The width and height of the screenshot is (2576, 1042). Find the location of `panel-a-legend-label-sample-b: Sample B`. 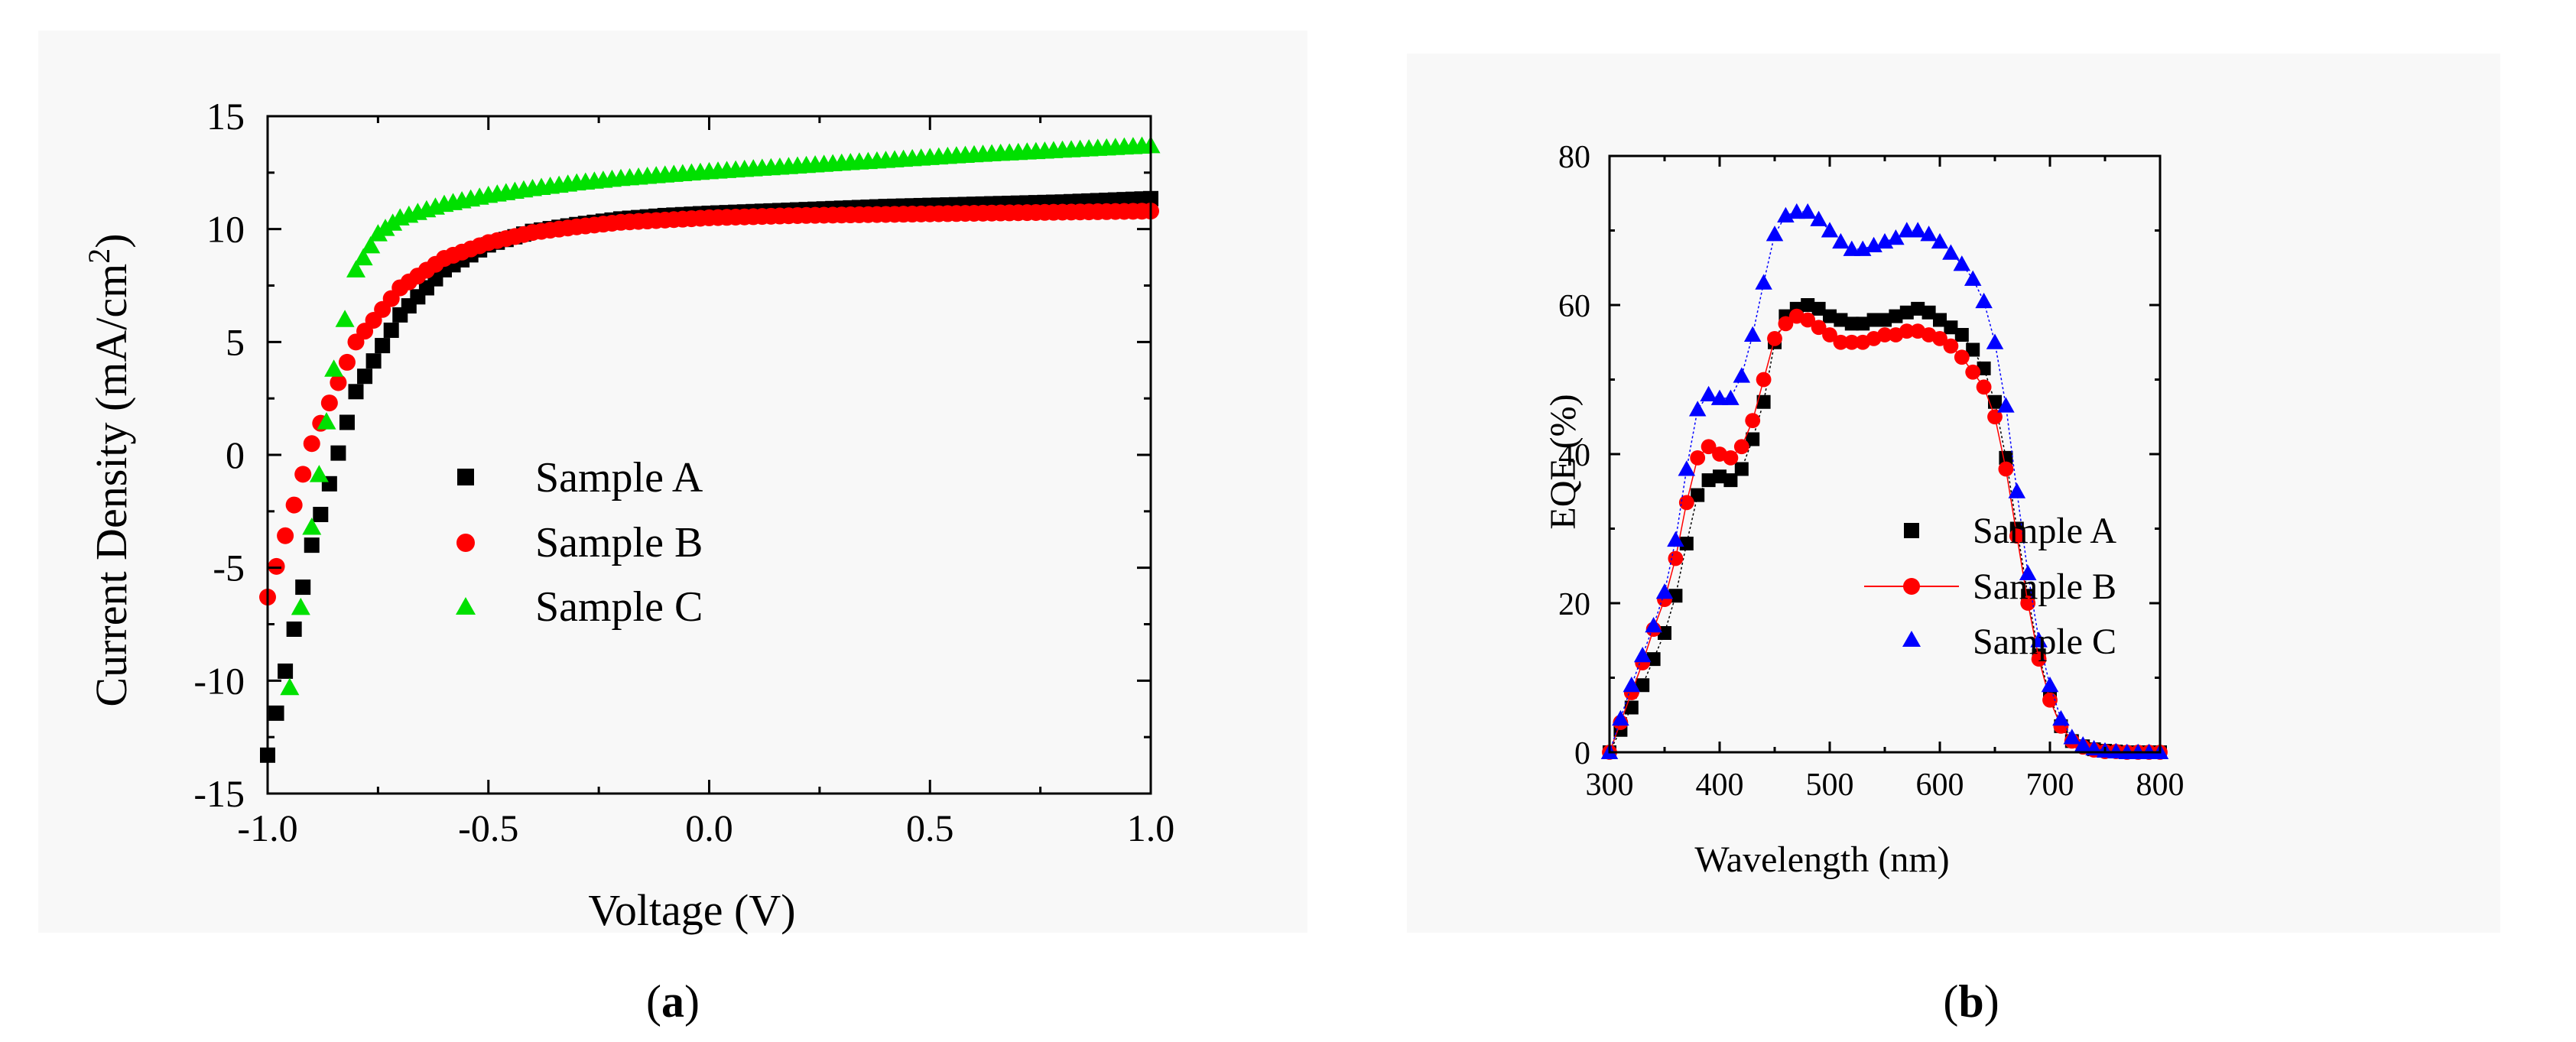

panel-a-legend-label-sample-b: Sample B is located at coordinates (619, 542).